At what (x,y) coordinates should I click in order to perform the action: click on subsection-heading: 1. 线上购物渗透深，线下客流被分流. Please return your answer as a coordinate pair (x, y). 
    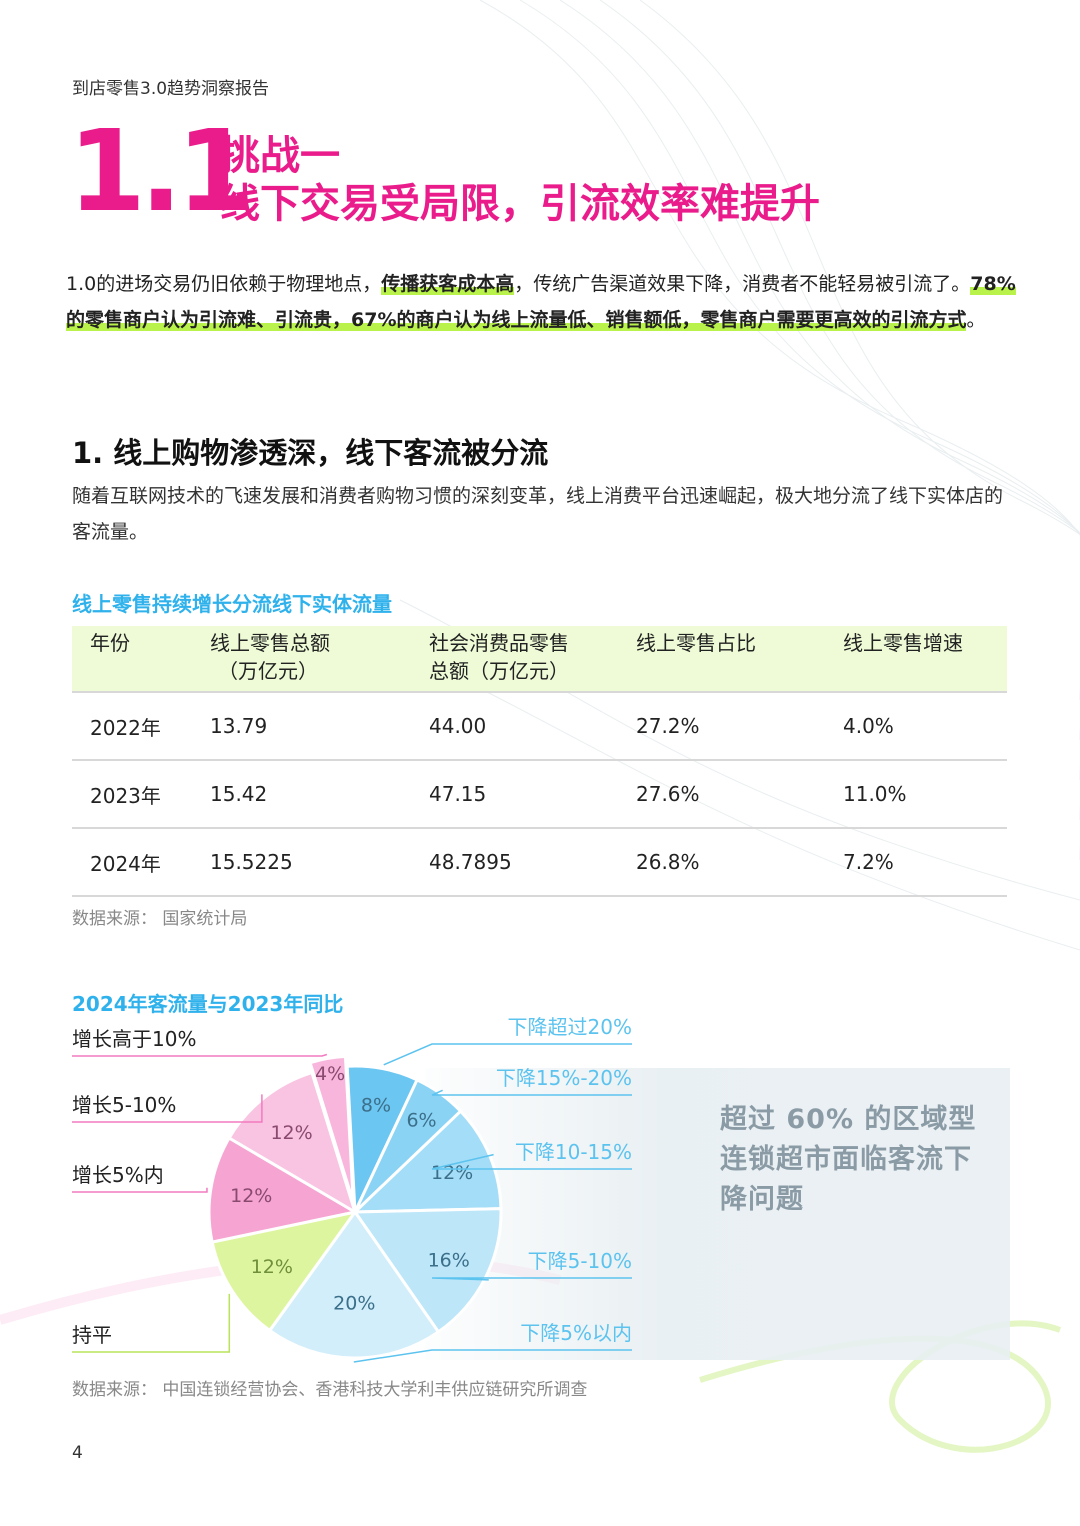
    Looking at the image, I should click on (310, 453).